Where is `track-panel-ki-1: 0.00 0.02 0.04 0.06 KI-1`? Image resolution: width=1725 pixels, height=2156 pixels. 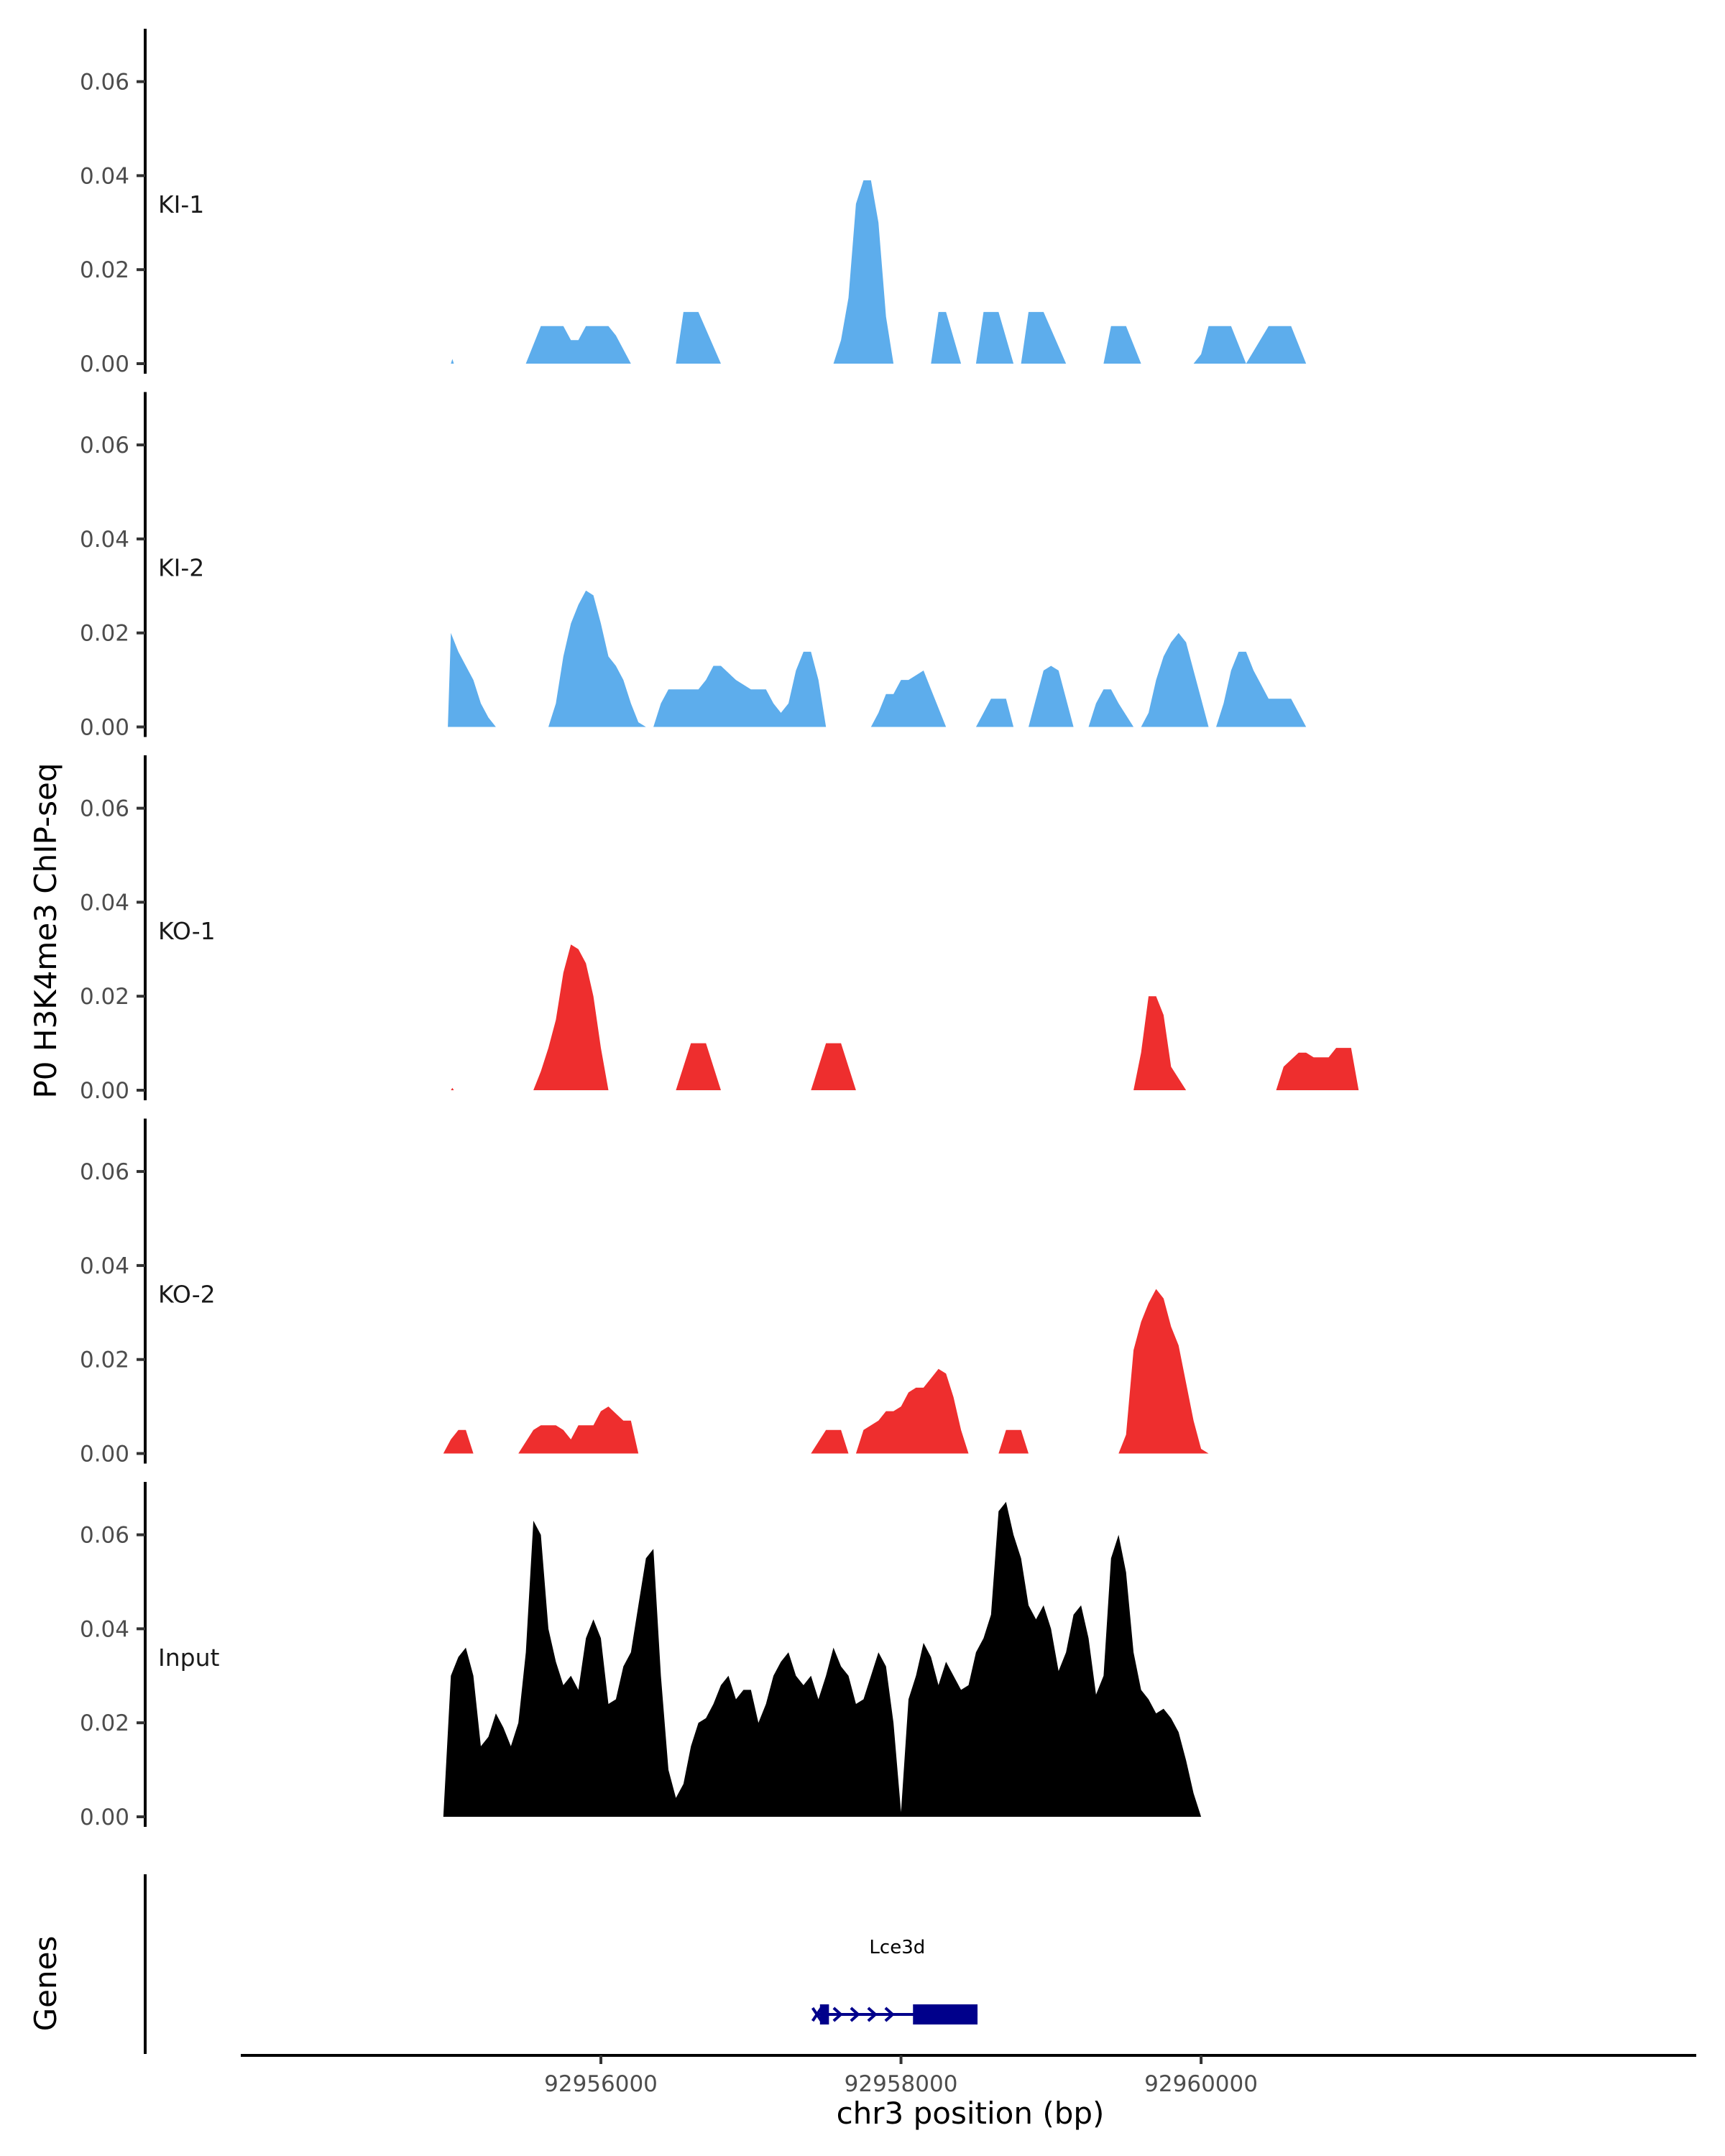 track-panel-ki-1: 0.00 0.02 0.04 0.06 KI-1 is located at coordinates (693, 203).